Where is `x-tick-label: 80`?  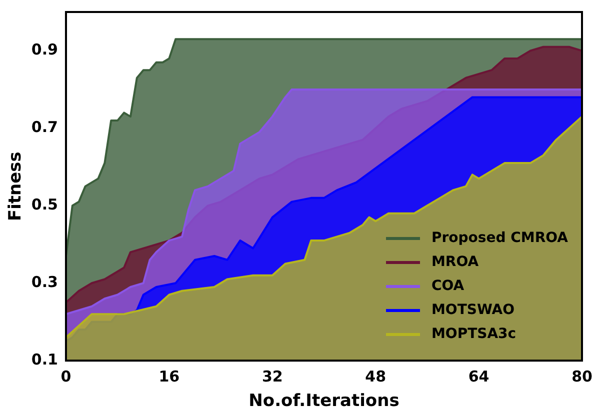
x-tick-label: 80 is located at coordinates (582, 376).